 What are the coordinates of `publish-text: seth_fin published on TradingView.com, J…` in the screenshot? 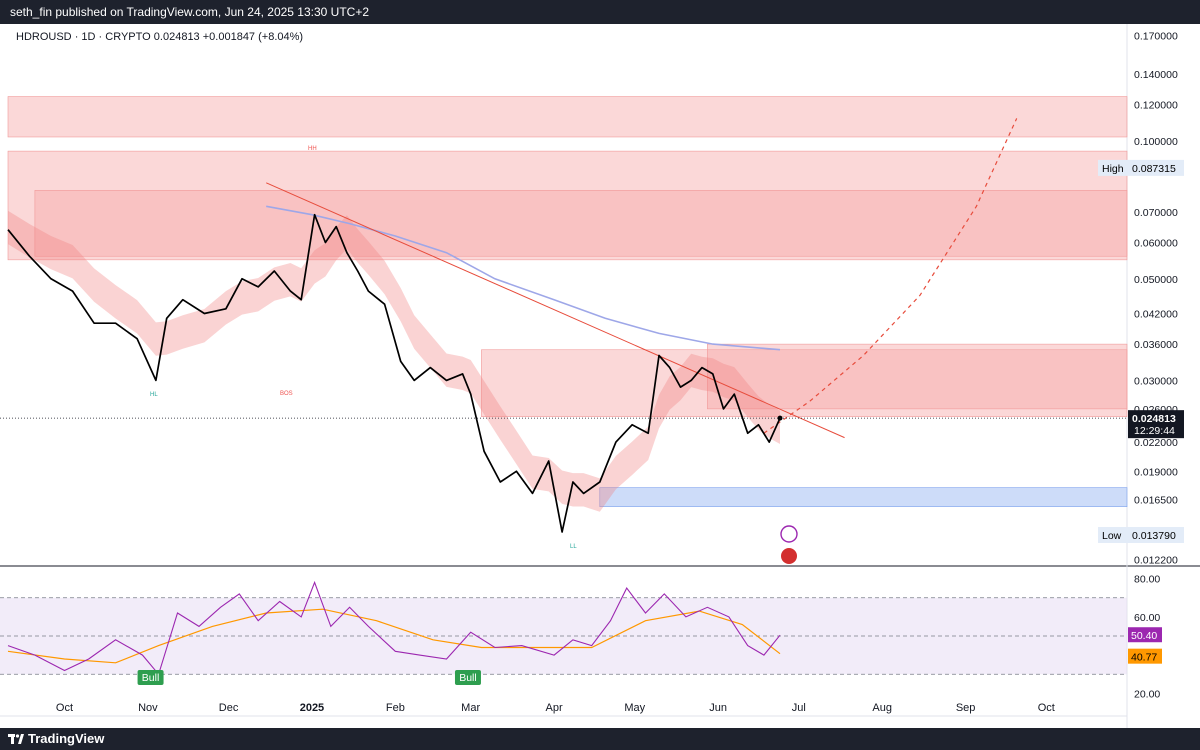 It's located at (190, 12).